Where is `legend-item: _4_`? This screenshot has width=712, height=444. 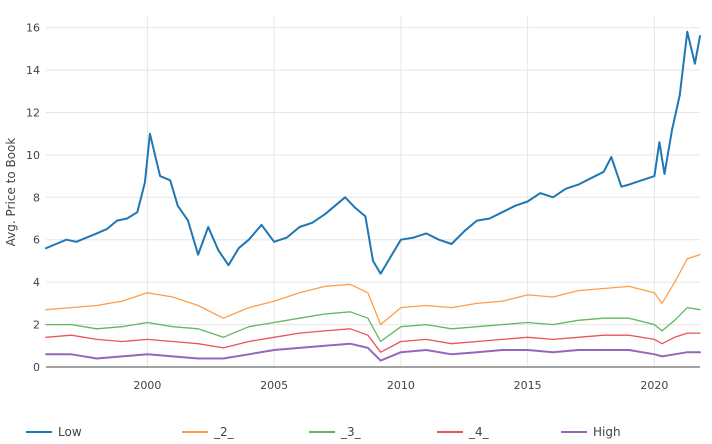
legend-item: _4_ is located at coordinates (463, 432).